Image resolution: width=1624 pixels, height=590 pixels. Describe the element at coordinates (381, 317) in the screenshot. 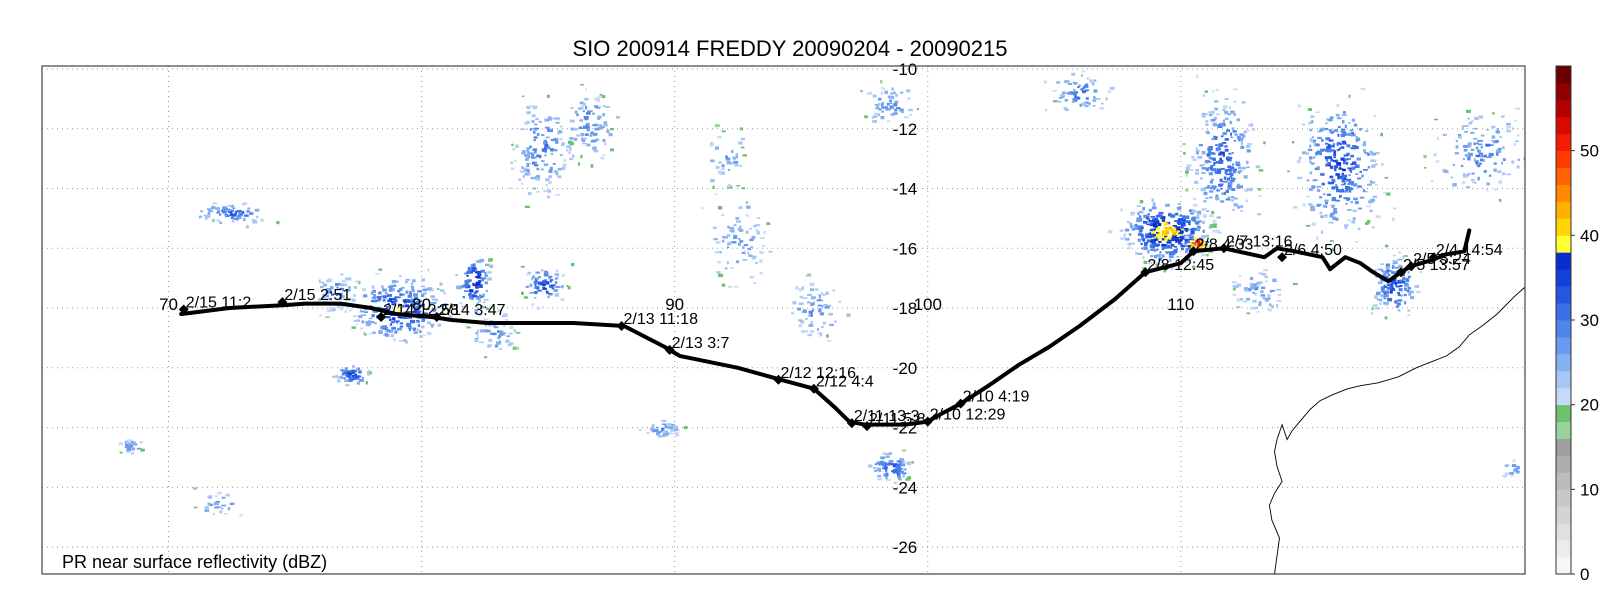

I see `track-marker` at that location.